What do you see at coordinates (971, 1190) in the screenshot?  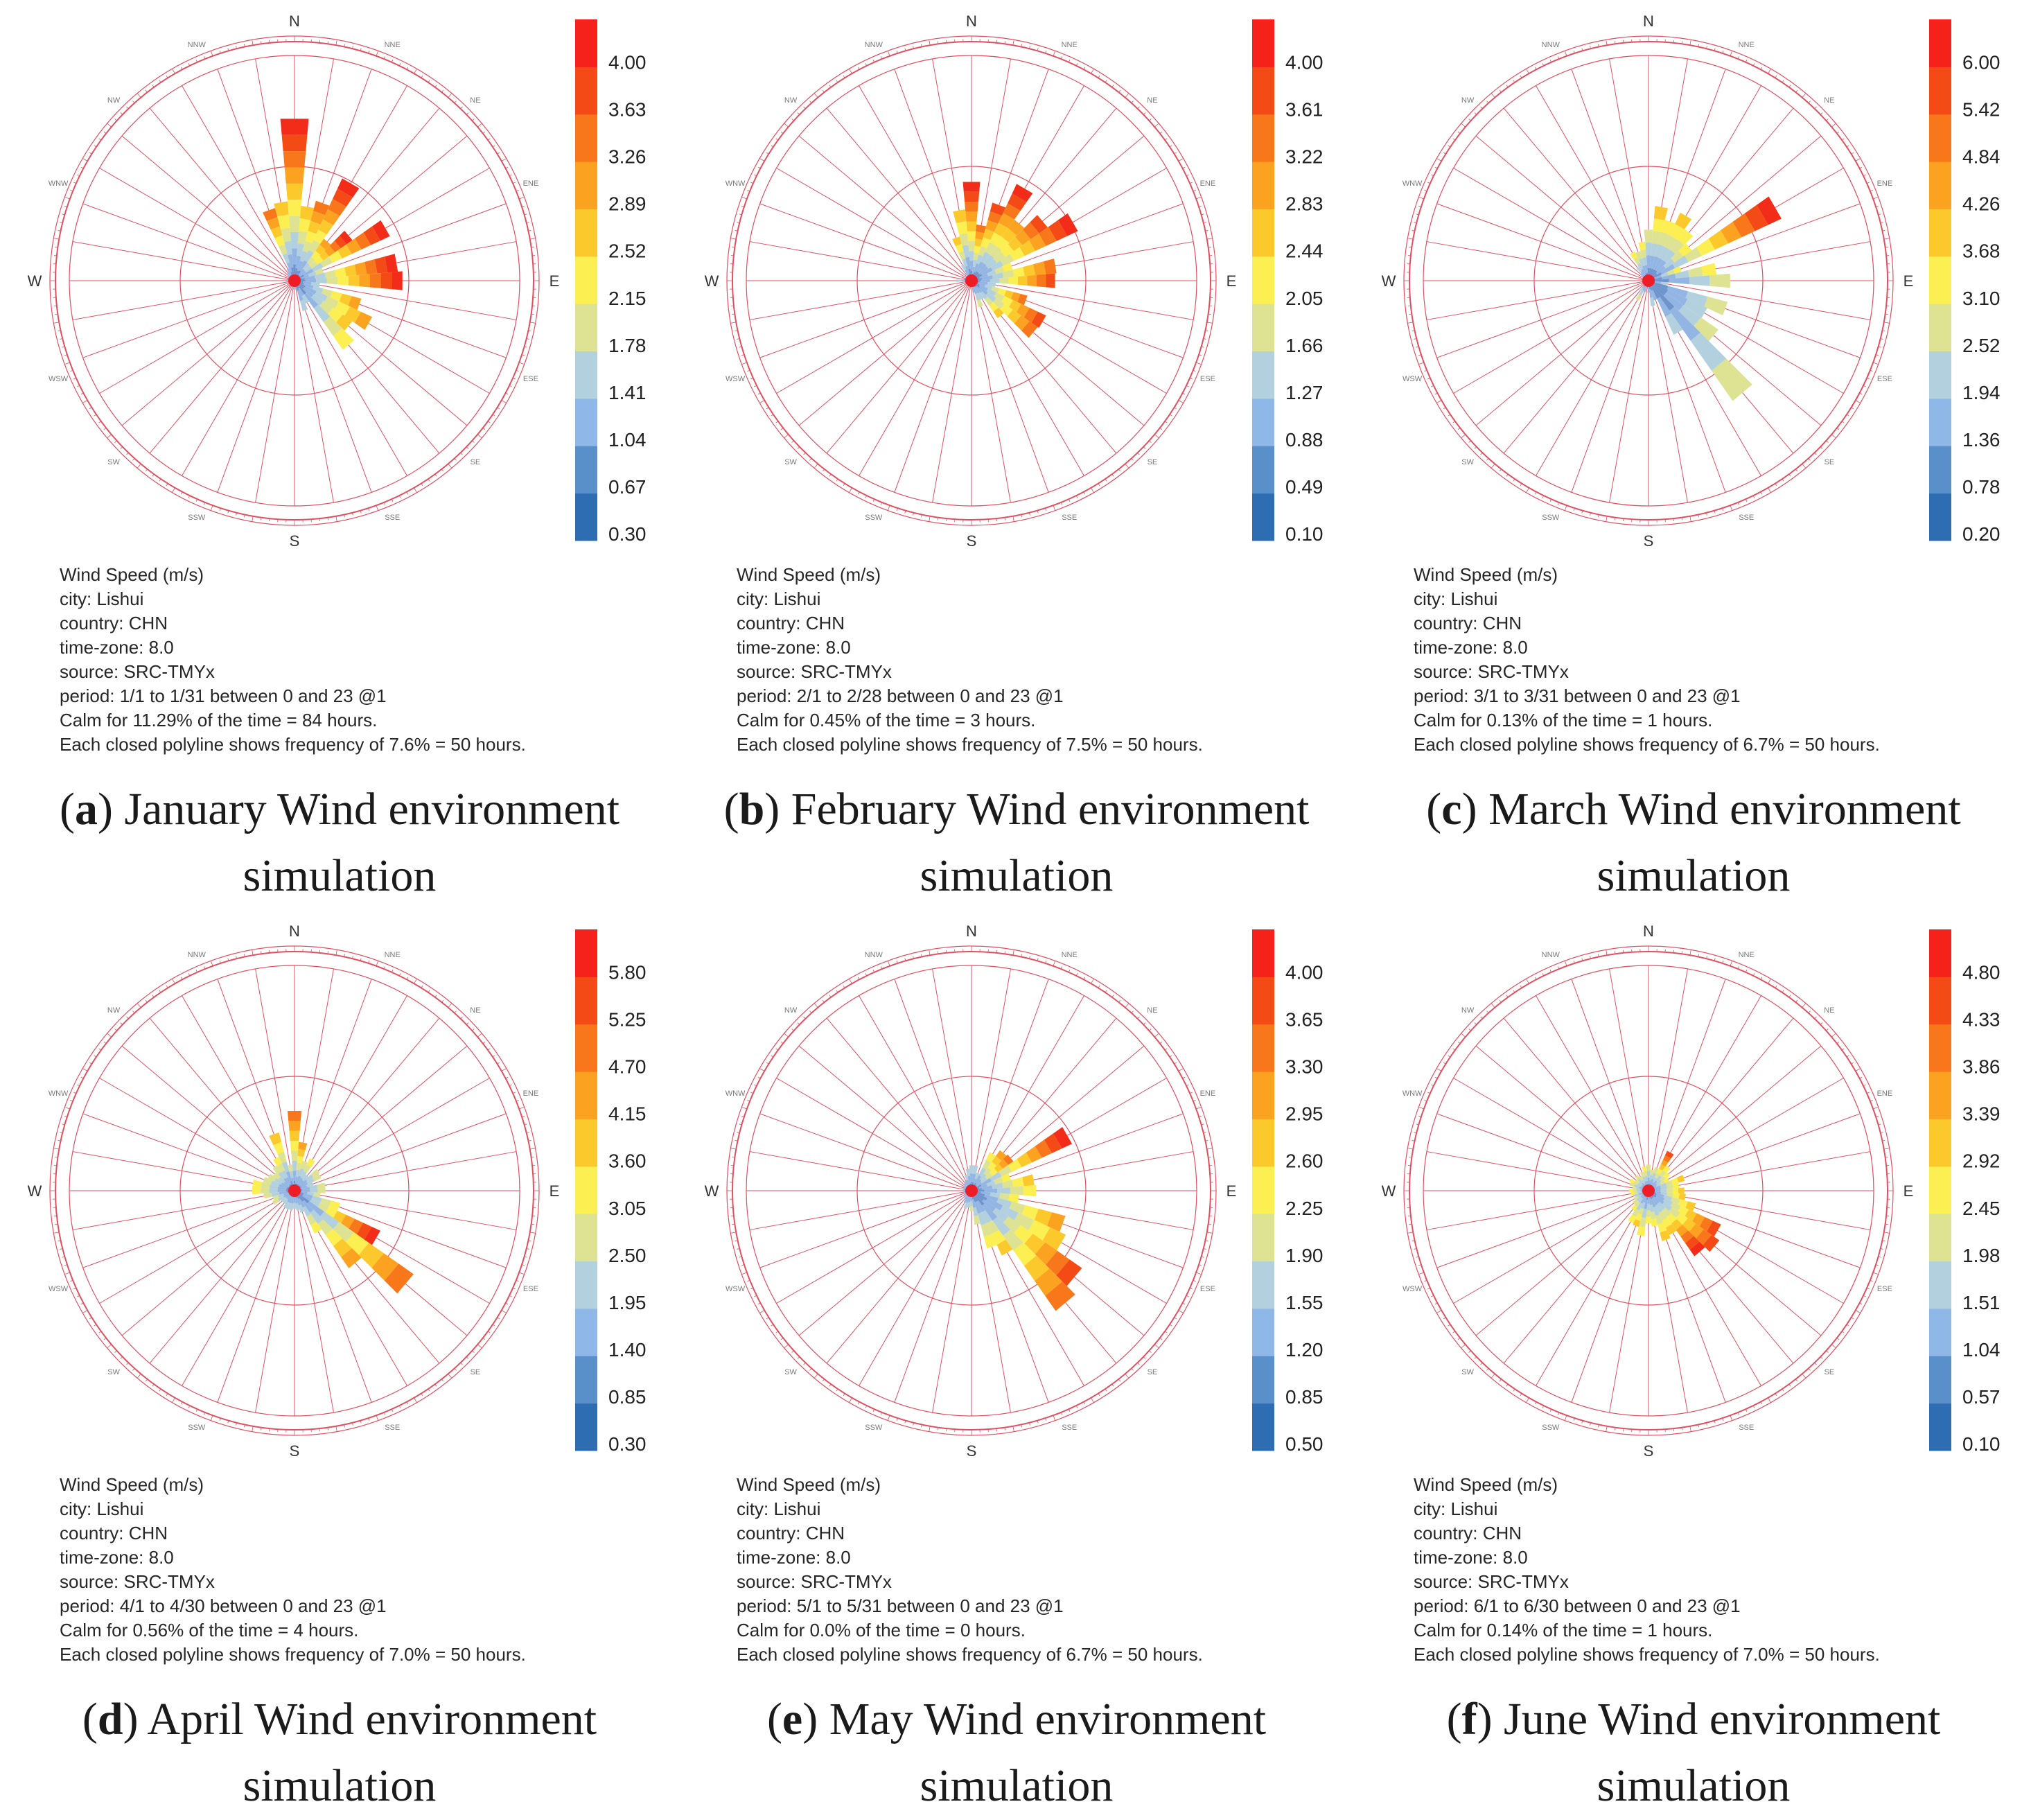 I see `calm-center-dot` at bounding box center [971, 1190].